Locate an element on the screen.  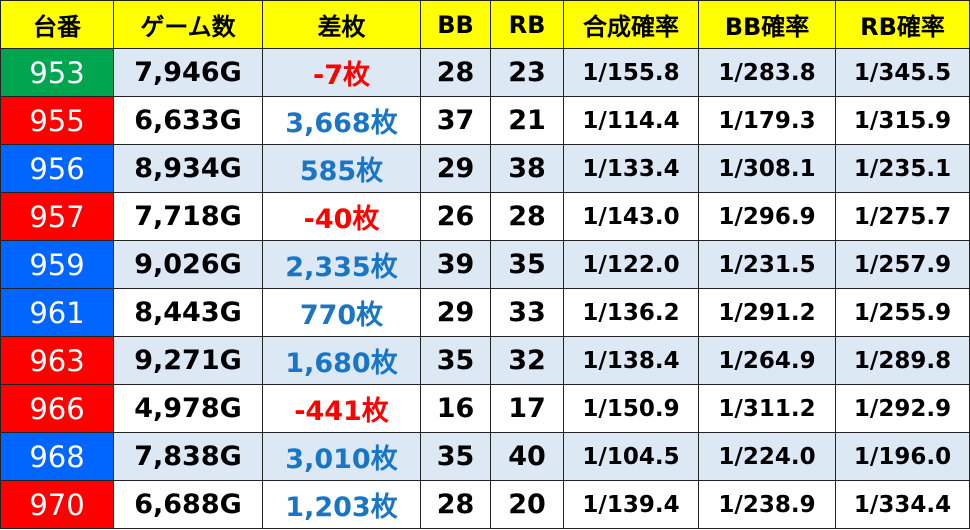
coin-difference: 585枚 is located at coordinates (341, 168).